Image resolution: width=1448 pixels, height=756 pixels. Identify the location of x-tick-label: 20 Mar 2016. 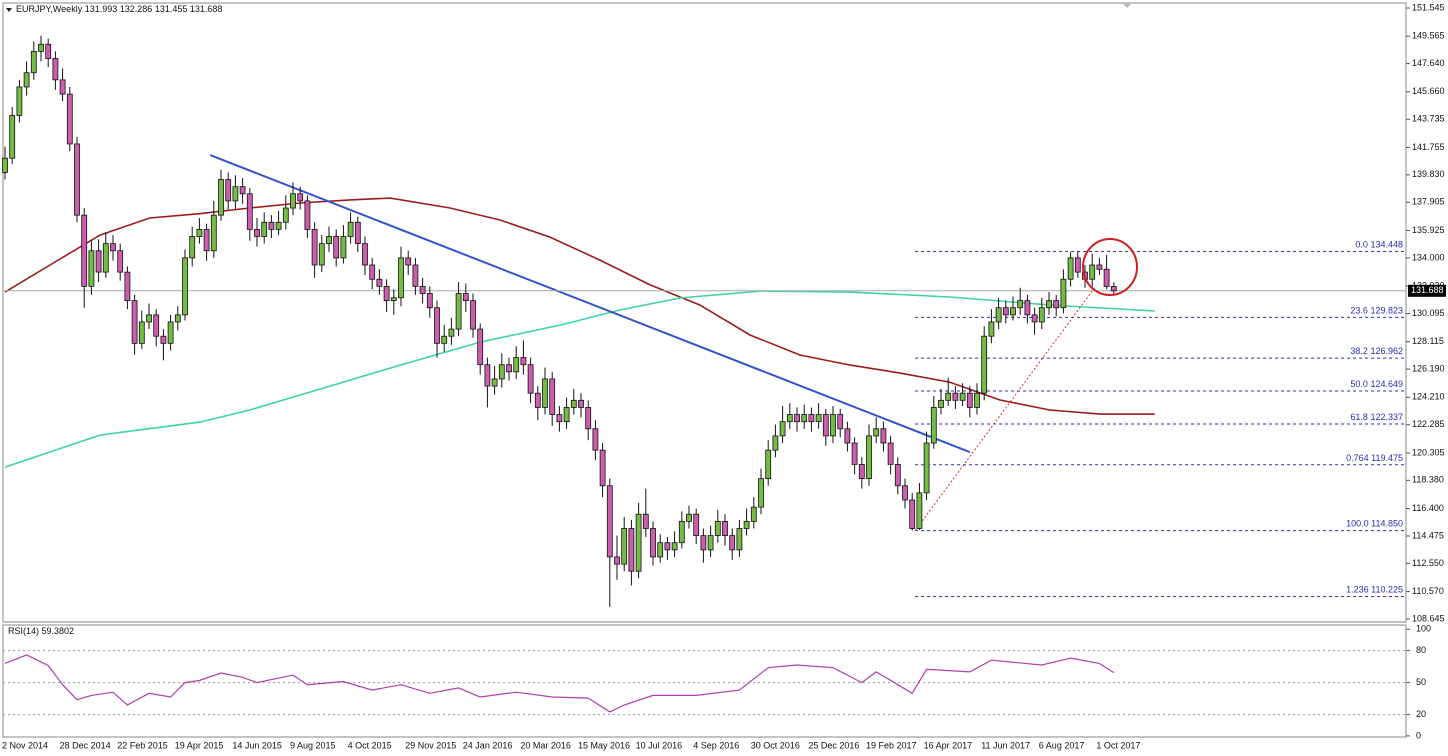
(545, 745).